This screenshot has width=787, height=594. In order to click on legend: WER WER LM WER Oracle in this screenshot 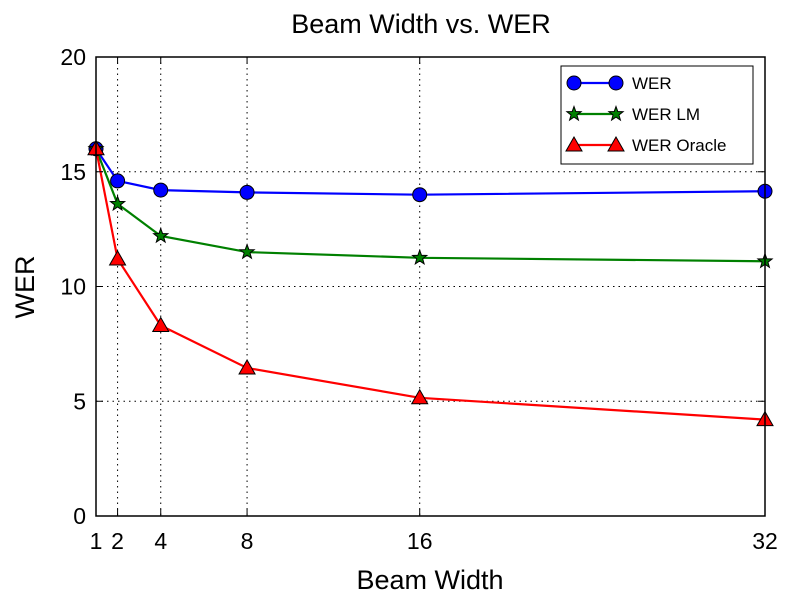, I will do `click(657, 115)`.